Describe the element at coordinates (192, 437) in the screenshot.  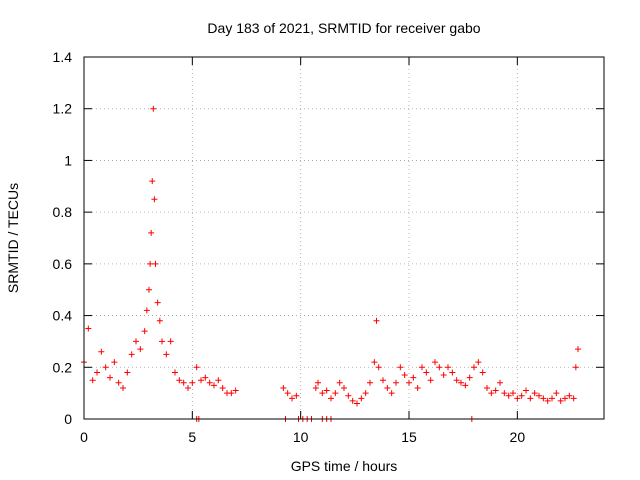
I see `x-tick-label: 5` at that location.